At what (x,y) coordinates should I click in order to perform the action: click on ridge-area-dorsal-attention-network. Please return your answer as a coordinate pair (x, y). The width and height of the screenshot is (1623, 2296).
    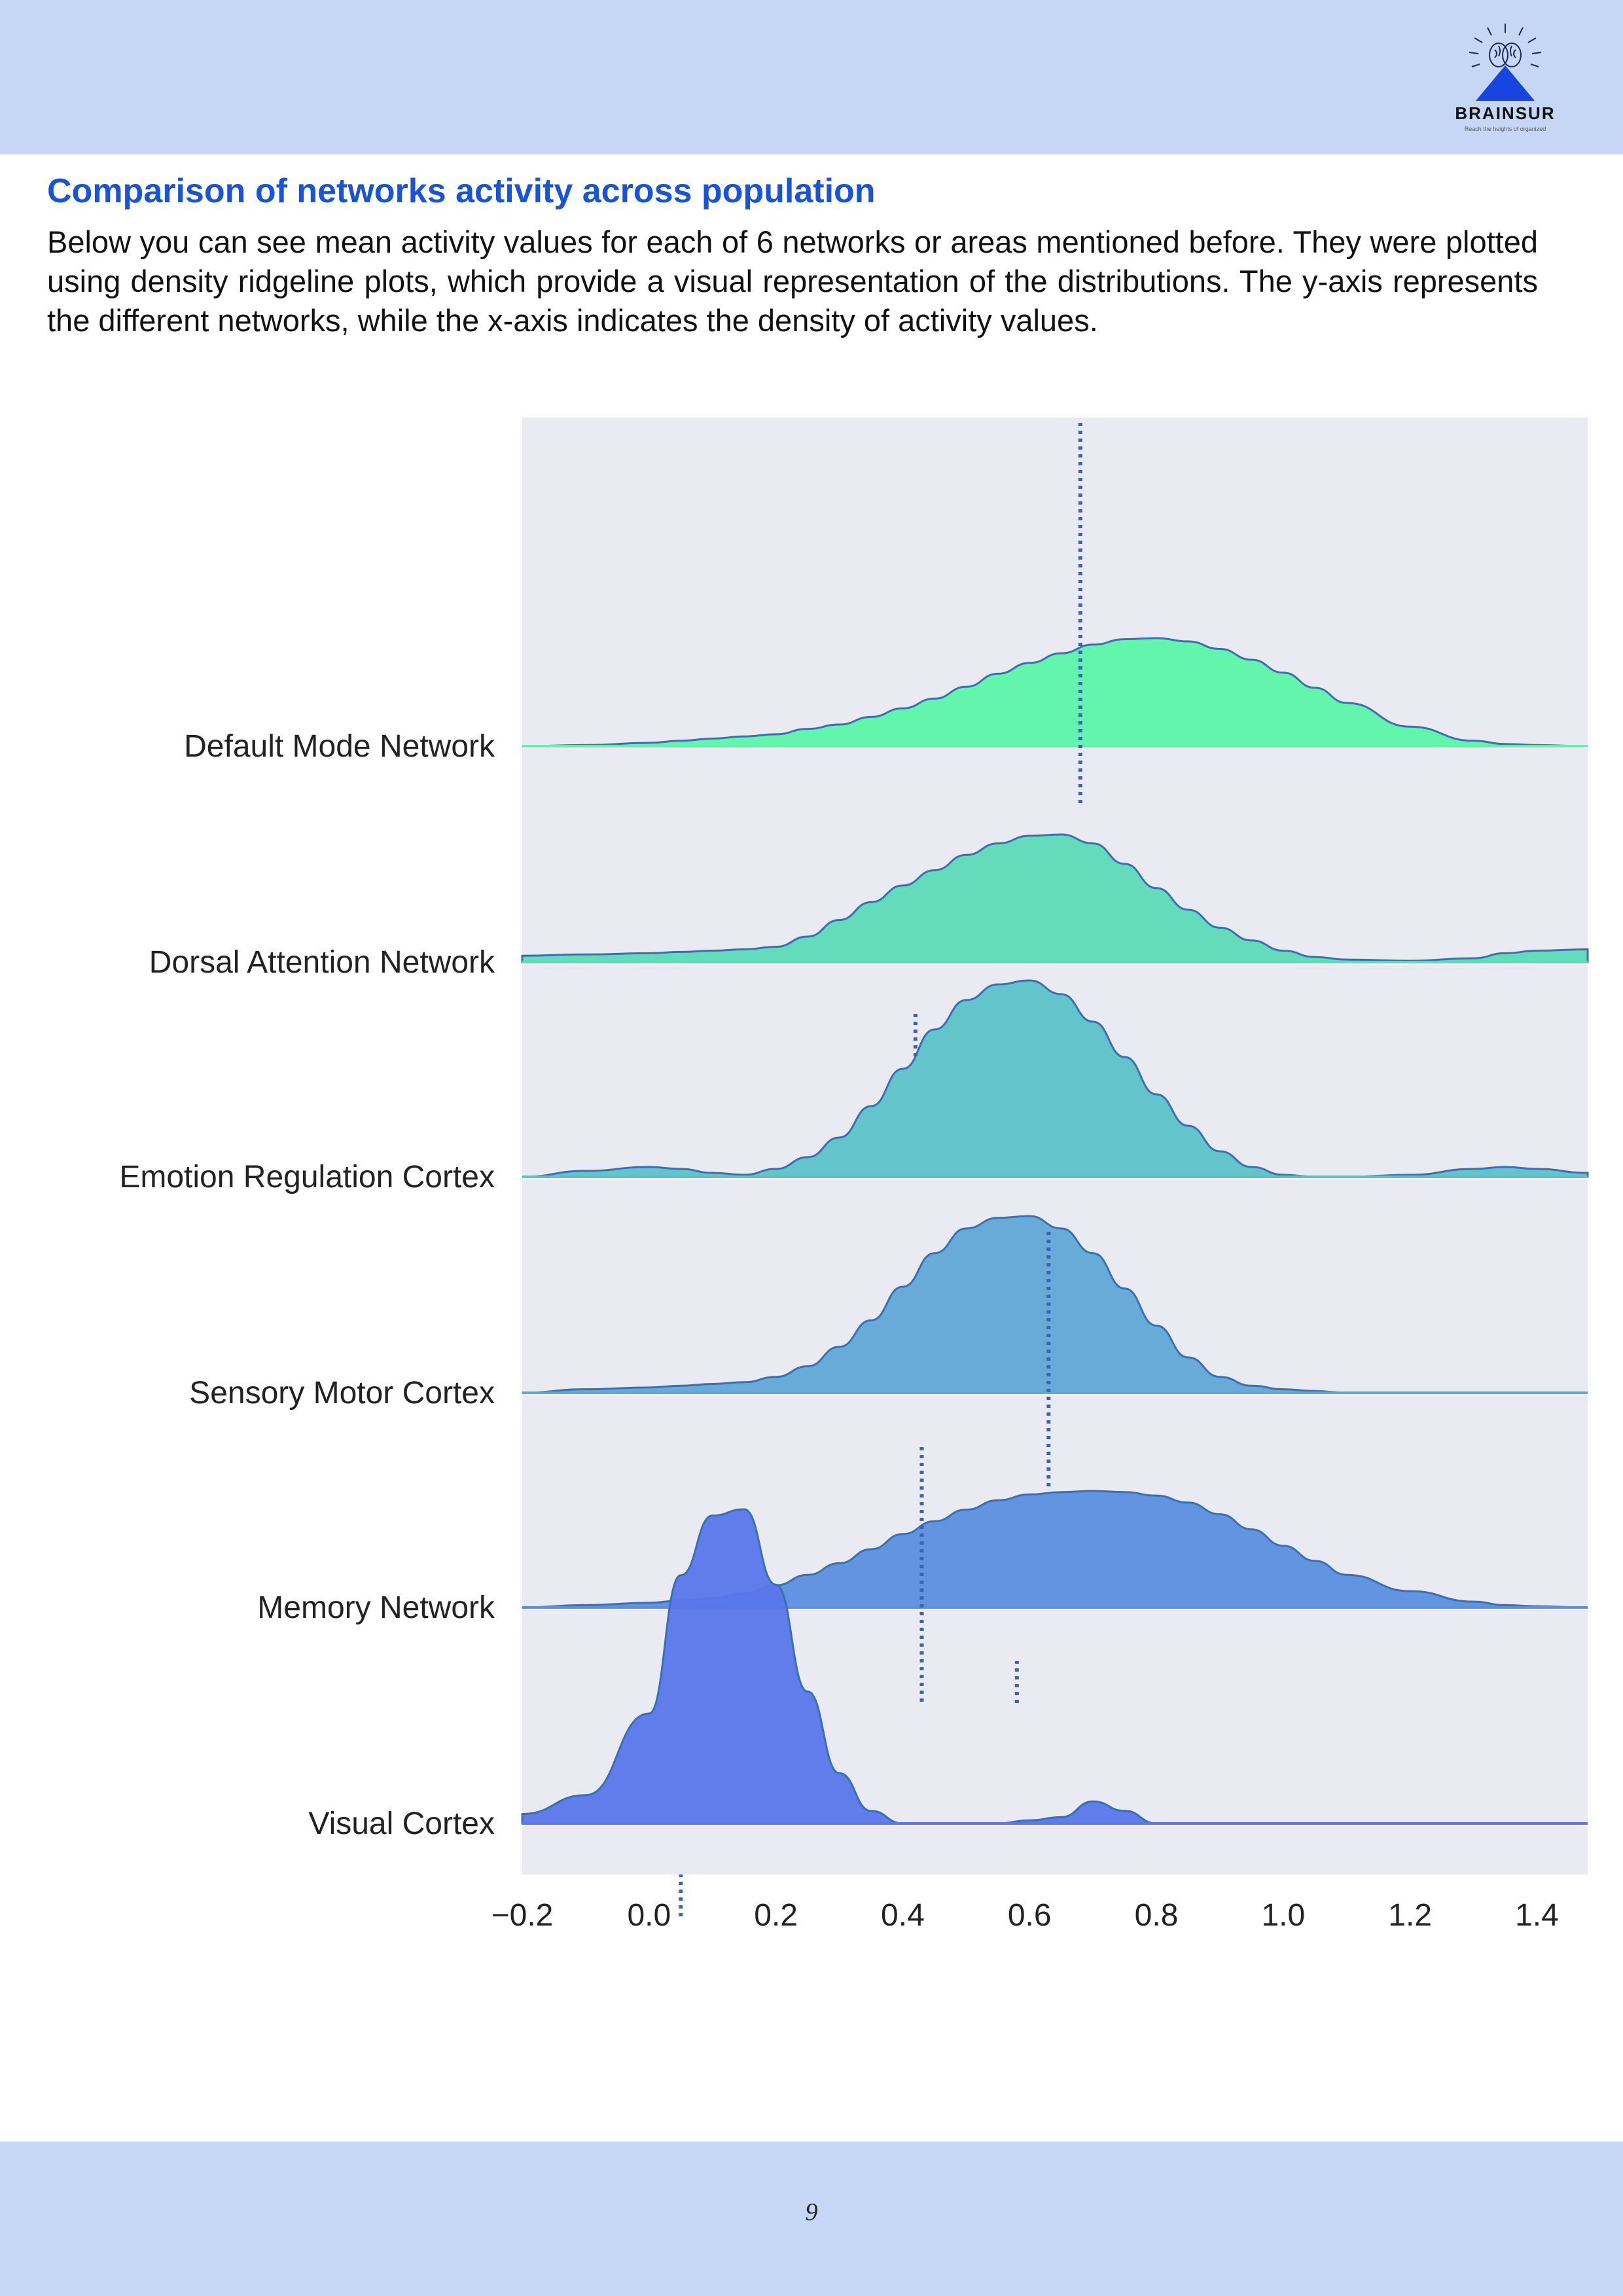
    Looking at the image, I should click on (1055, 898).